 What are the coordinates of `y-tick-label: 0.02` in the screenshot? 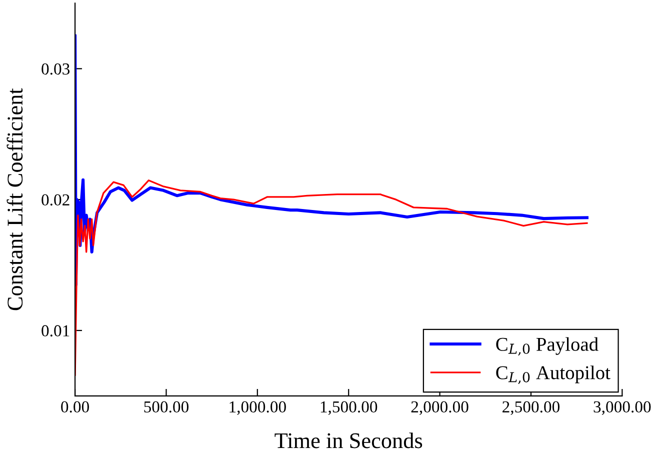 It's located at (56, 200).